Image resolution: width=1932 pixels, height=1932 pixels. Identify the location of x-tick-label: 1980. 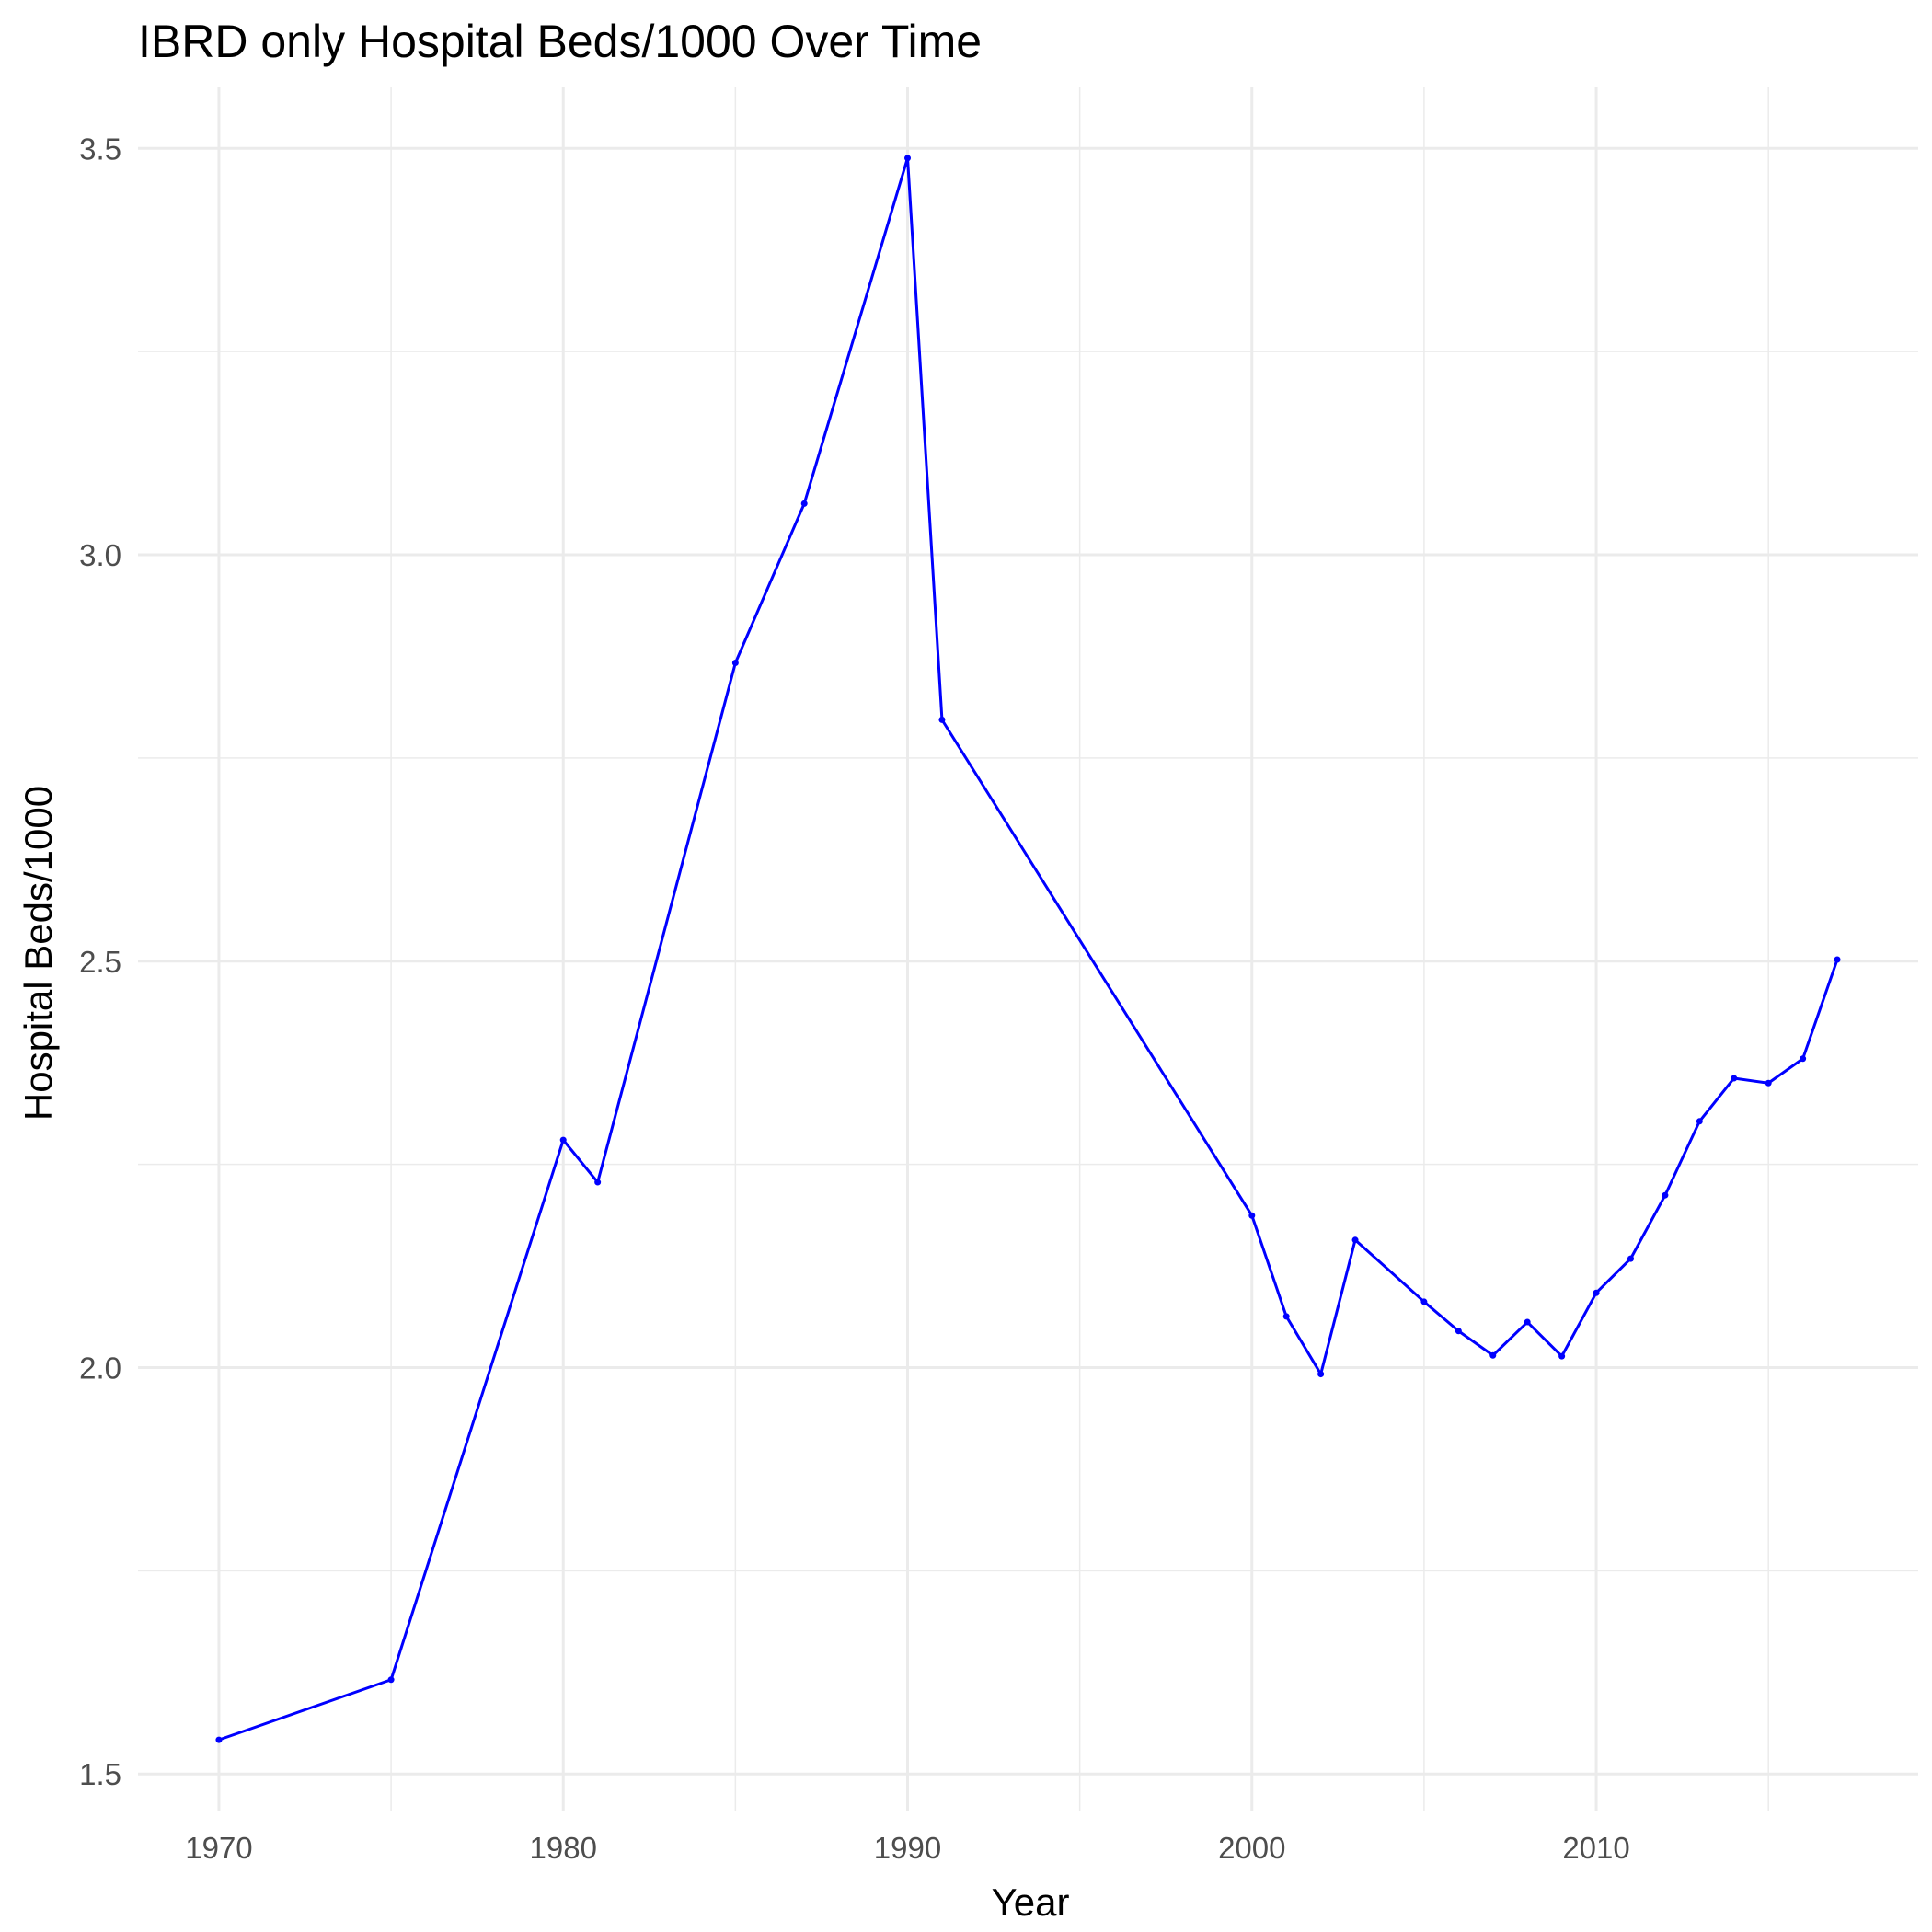
(563, 1848).